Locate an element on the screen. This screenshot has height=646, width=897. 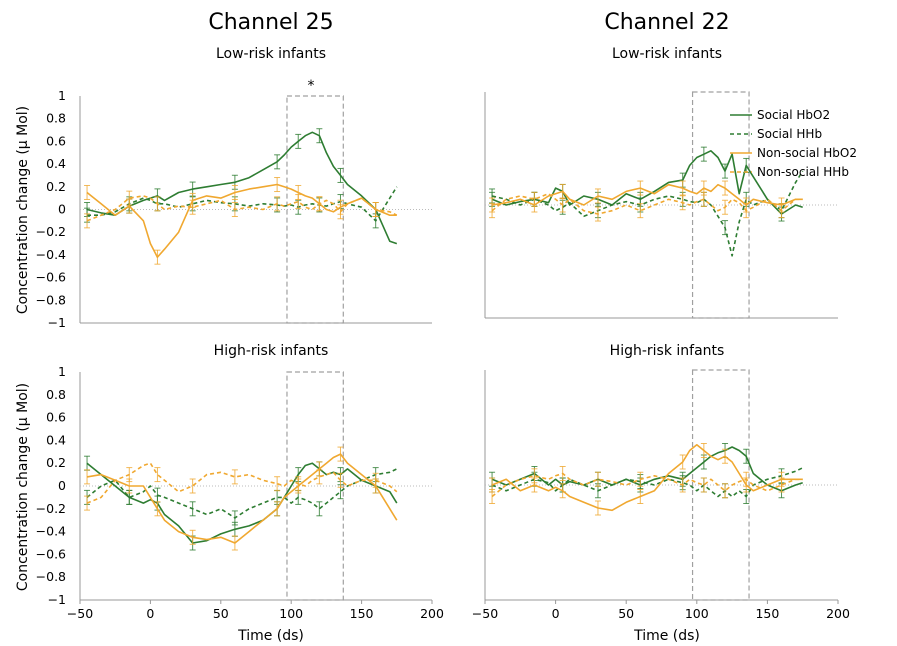
panel-title-top-left: Low-risk infants is located at coordinates (271, 54).